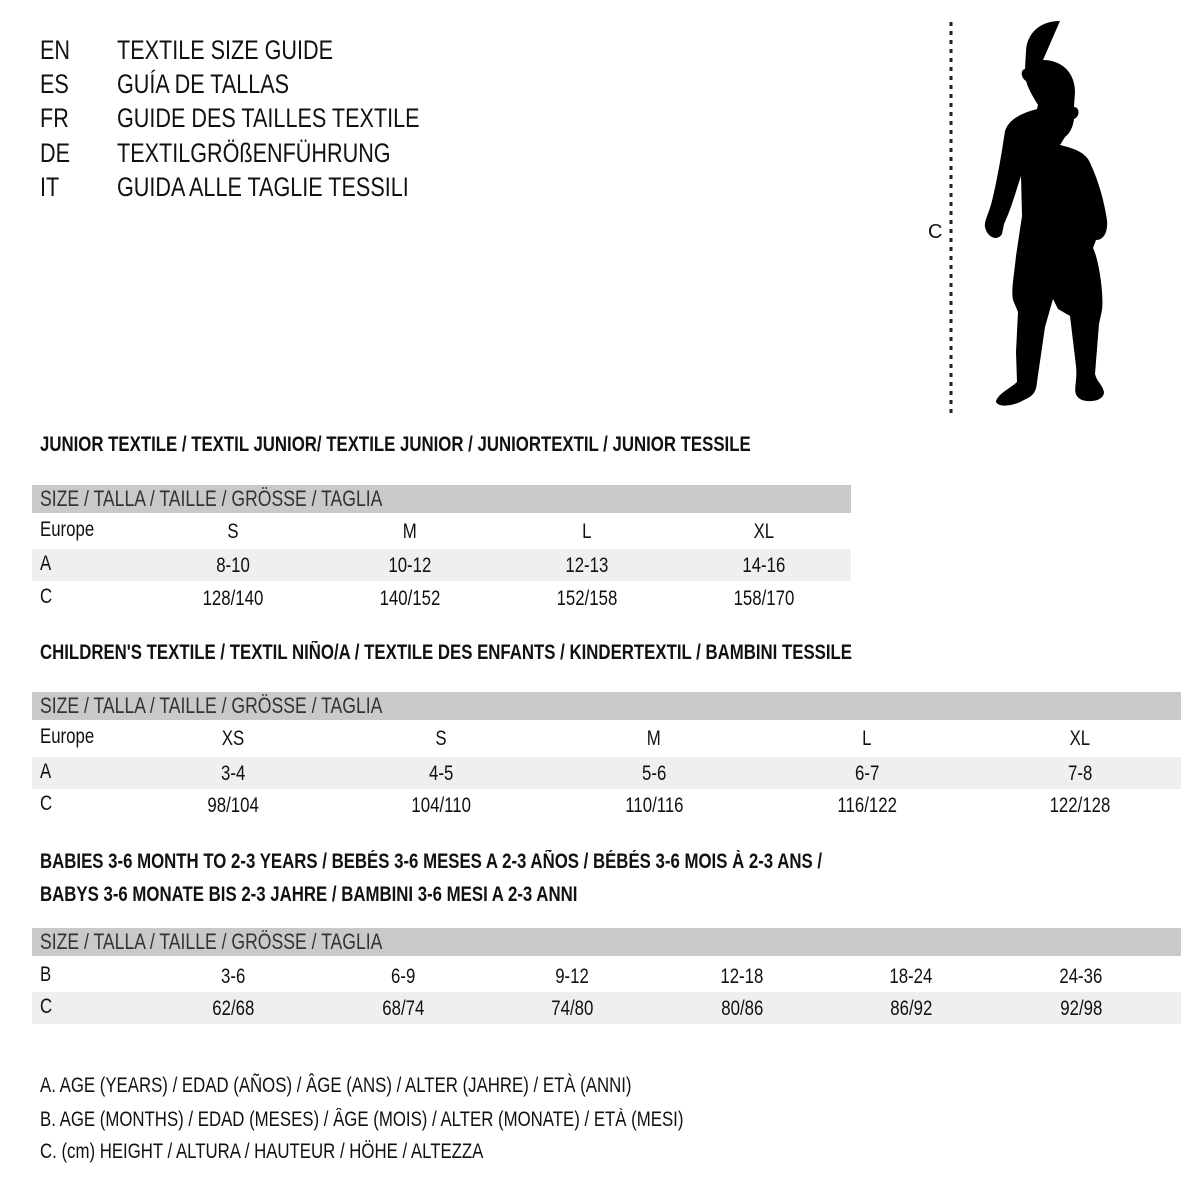 The image size is (1200, 1200). What do you see at coordinates (764, 565) in the screenshot?
I see `table-cell: 14-16` at bounding box center [764, 565].